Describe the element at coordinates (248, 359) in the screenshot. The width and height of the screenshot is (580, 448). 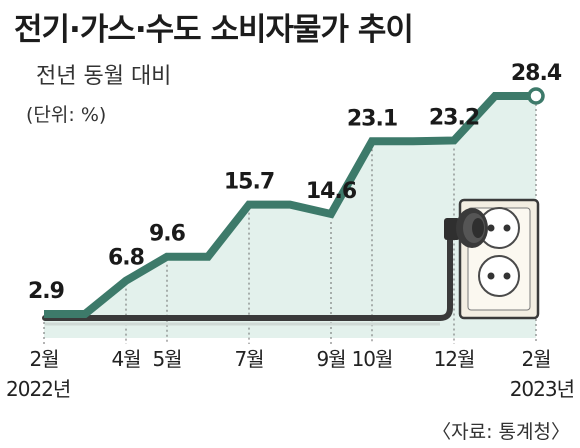
I see `x-tick-label: 7월` at that location.